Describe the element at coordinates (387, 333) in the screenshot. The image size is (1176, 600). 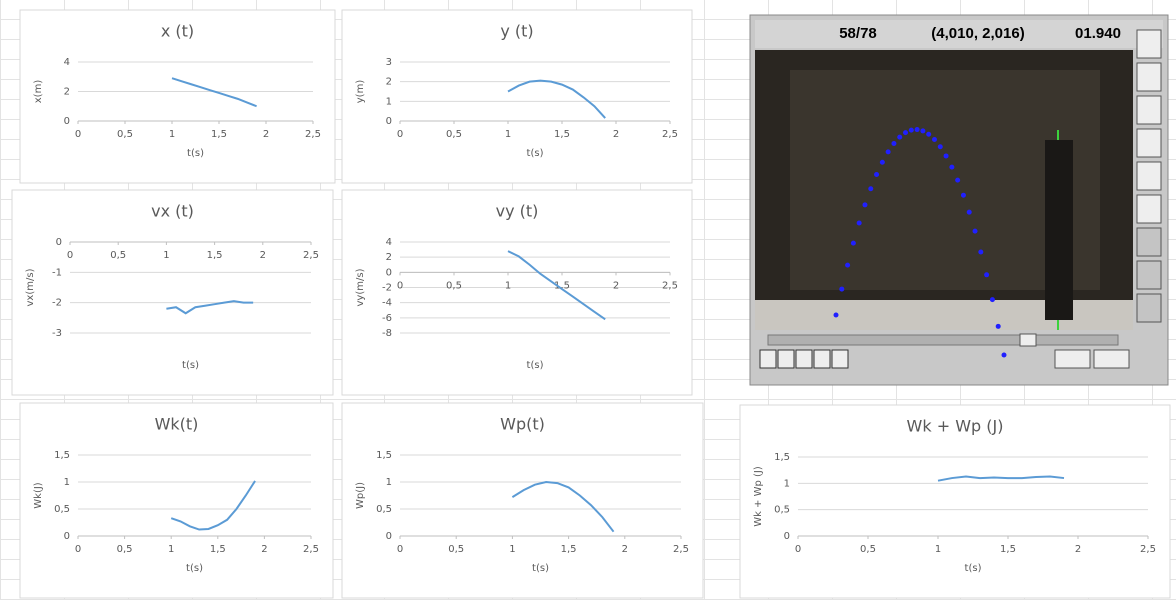
I see `y-tick-label: -8` at that location.